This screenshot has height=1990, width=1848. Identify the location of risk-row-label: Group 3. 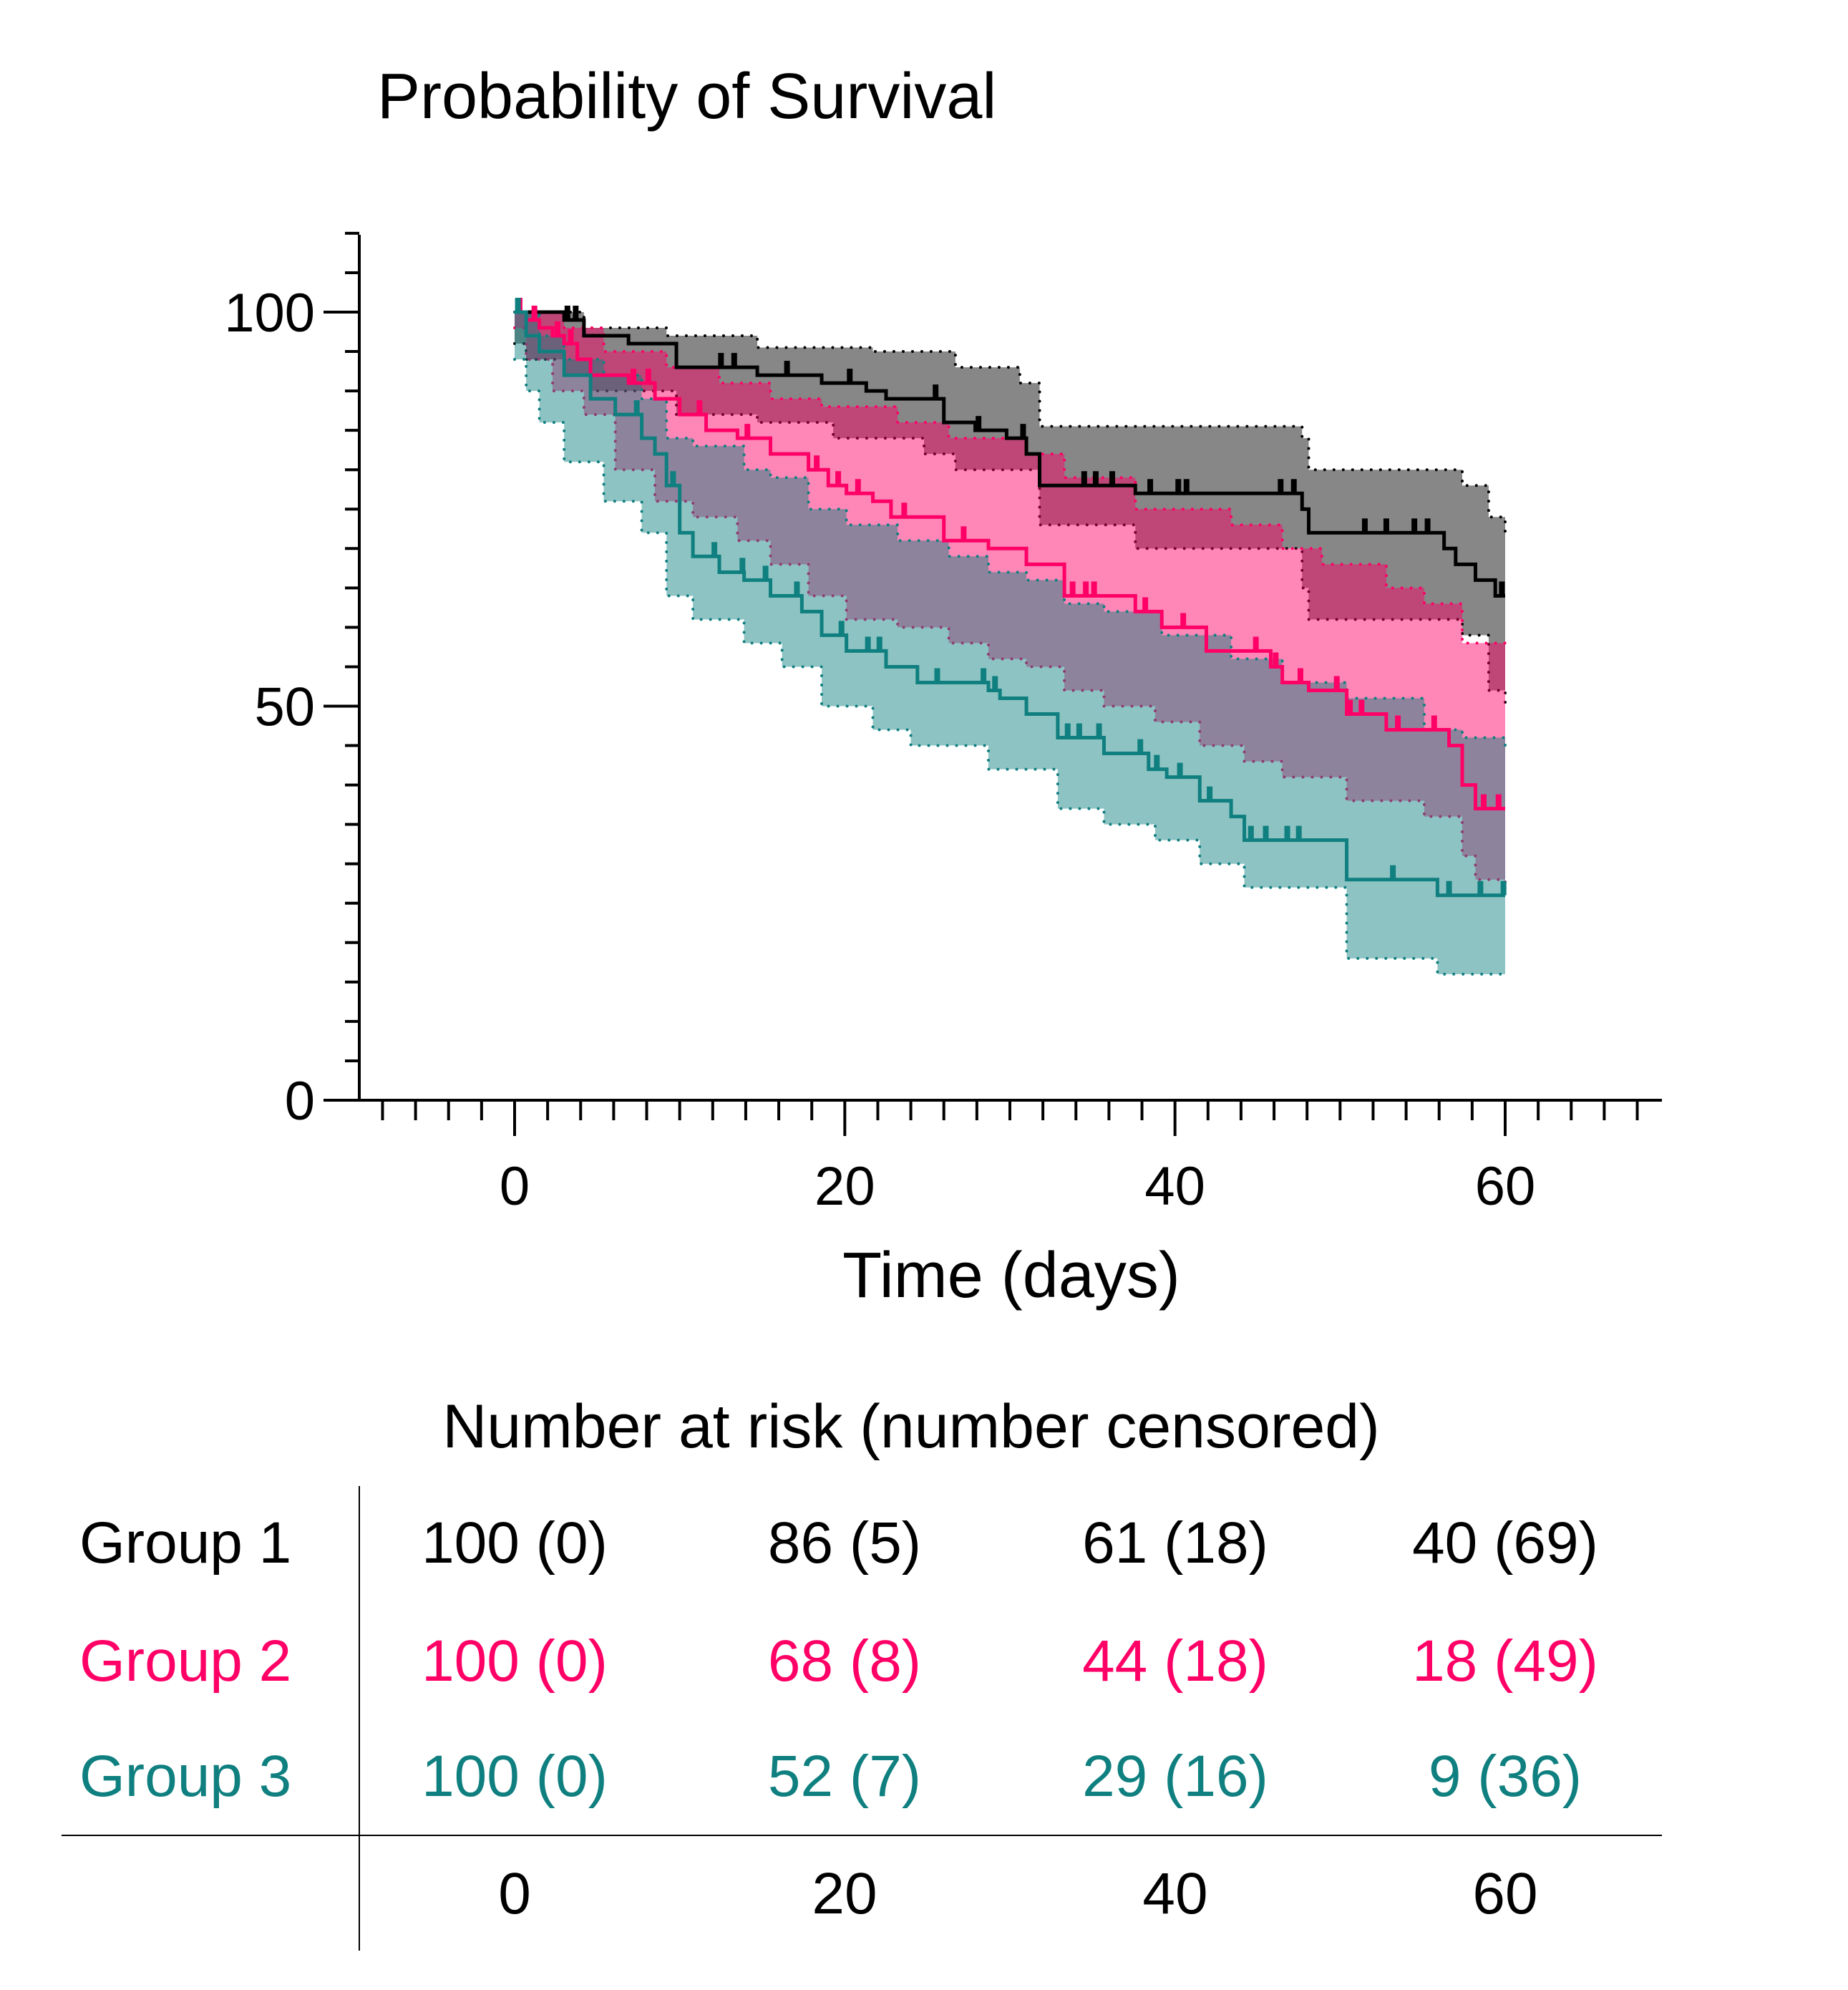
(185, 1776).